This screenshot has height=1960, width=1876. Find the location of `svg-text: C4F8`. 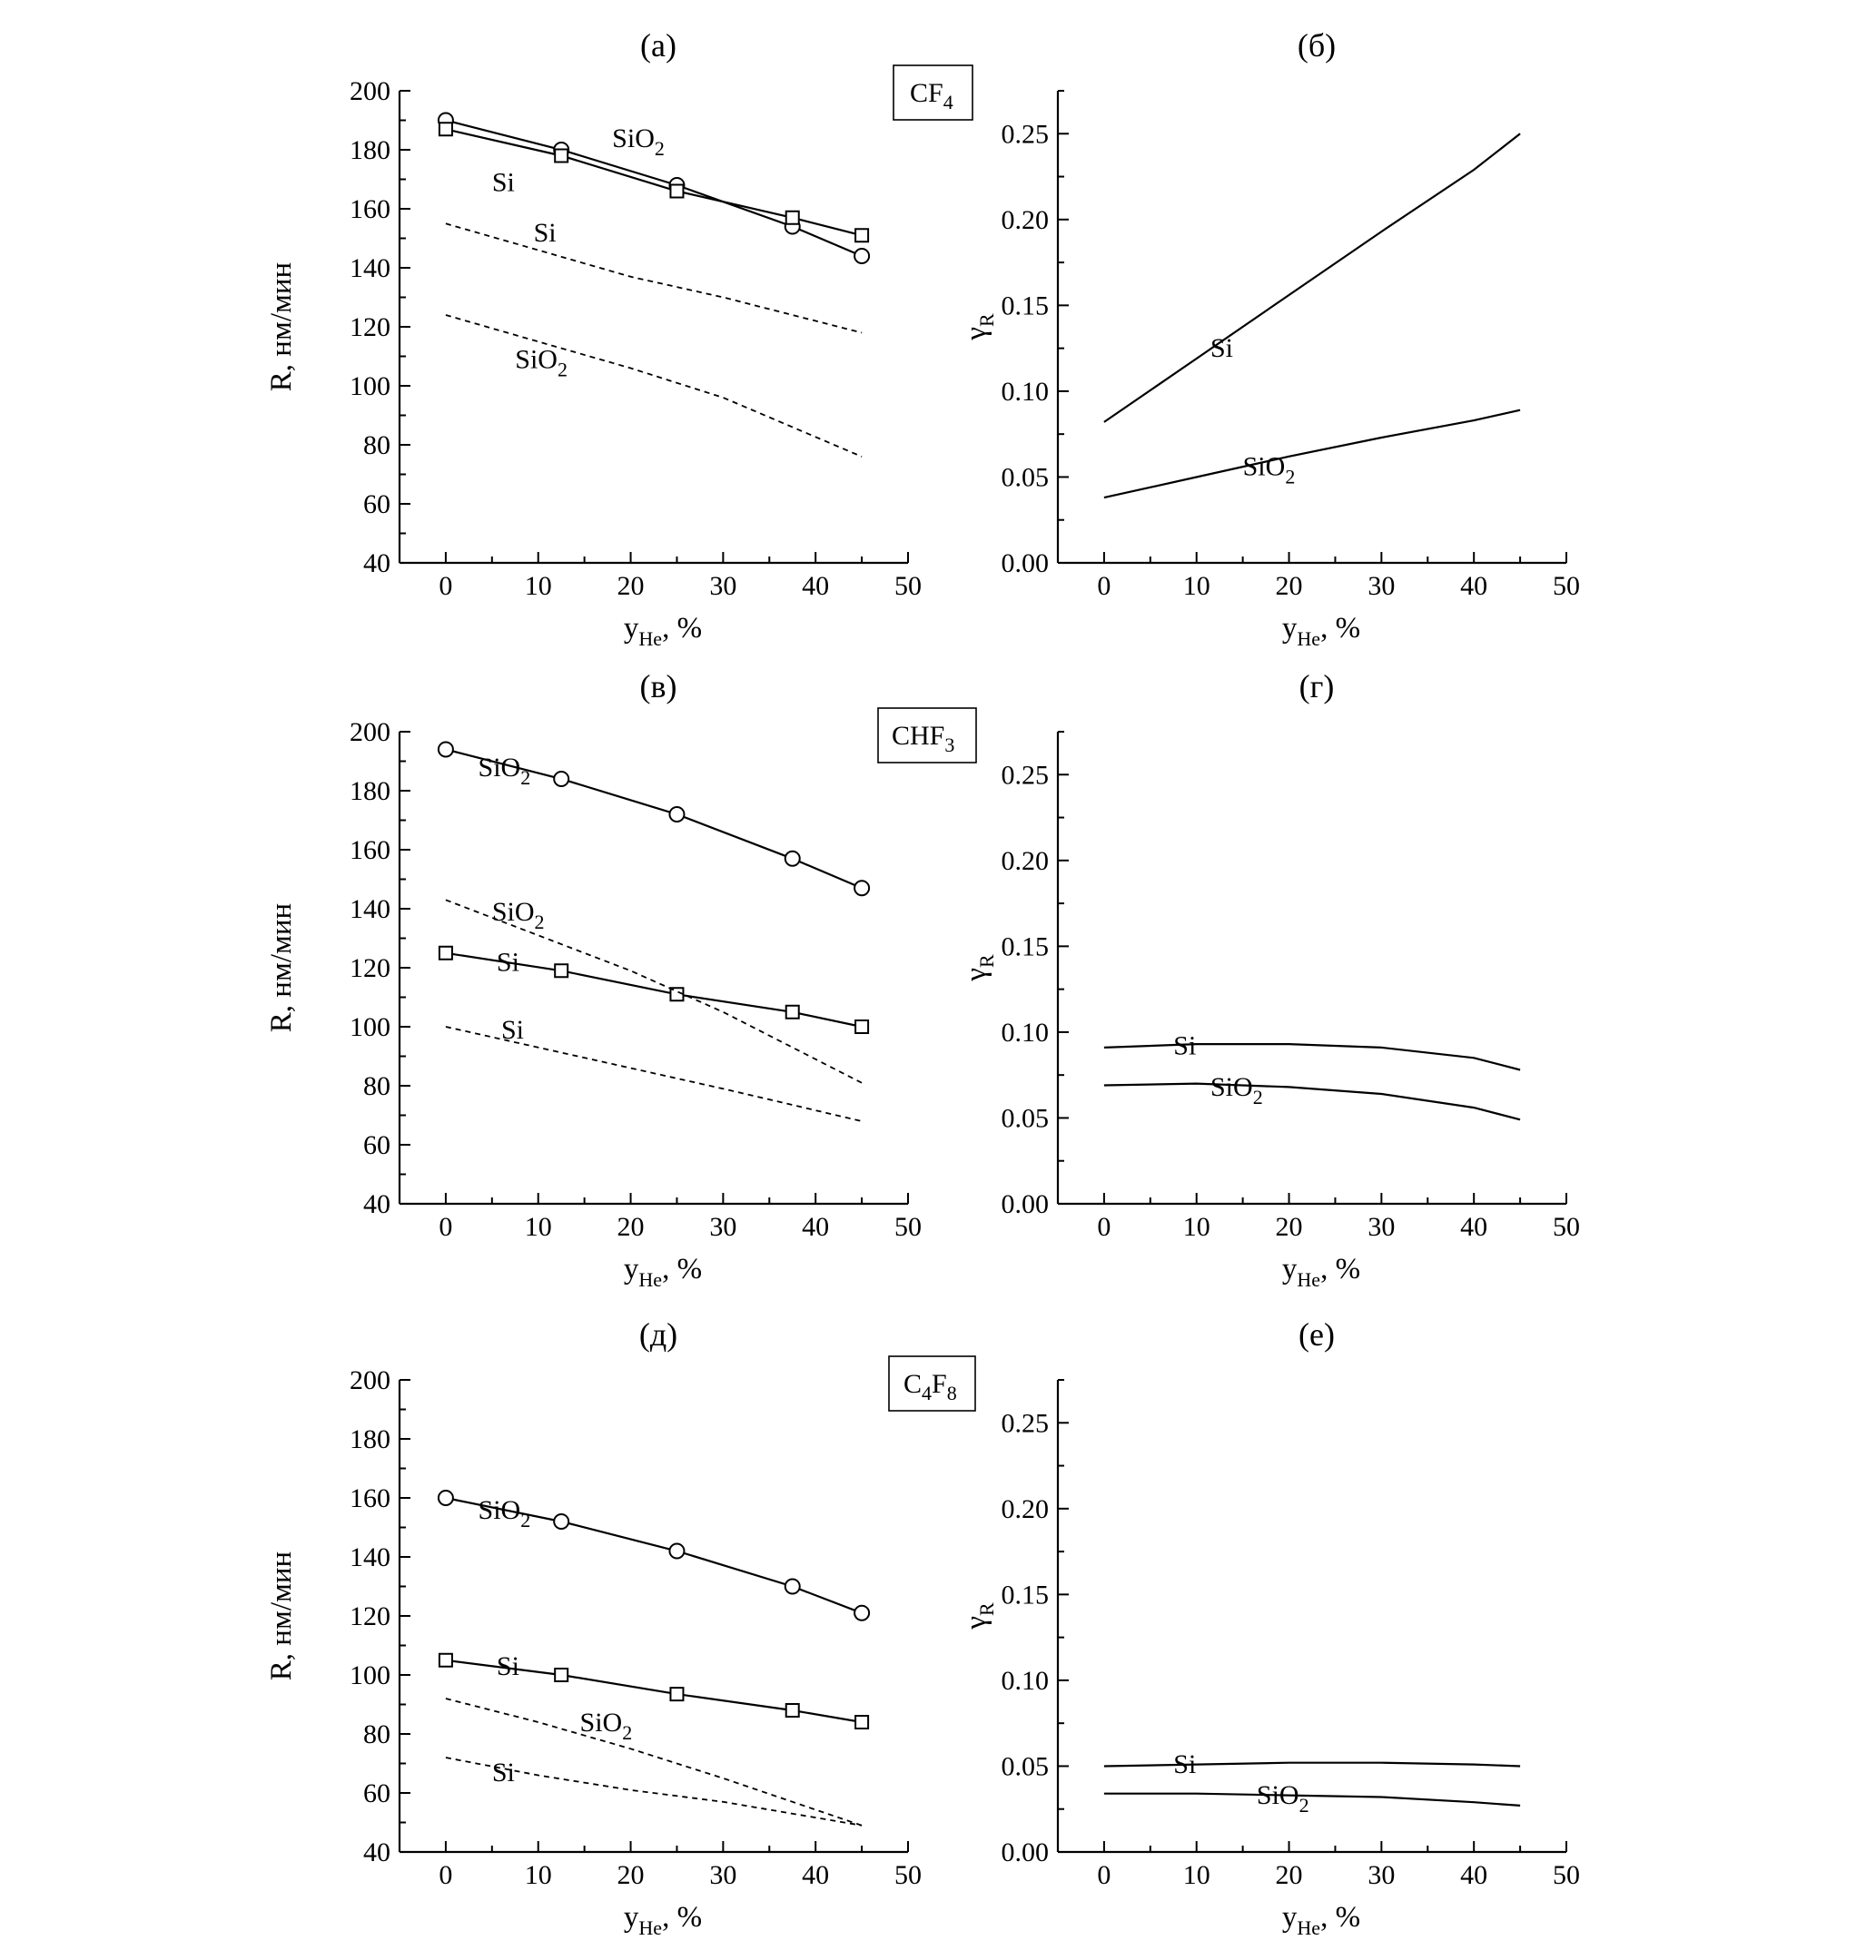

svg-text: C4F8 is located at coordinates (930, 1386).